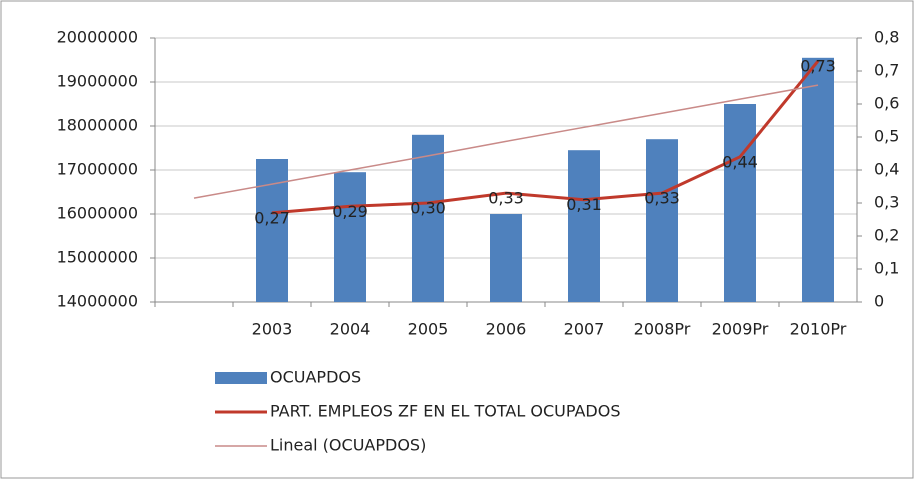  What do you see at coordinates (97, 125) in the screenshot?
I see `y-tick-label: 18000000` at bounding box center [97, 125].